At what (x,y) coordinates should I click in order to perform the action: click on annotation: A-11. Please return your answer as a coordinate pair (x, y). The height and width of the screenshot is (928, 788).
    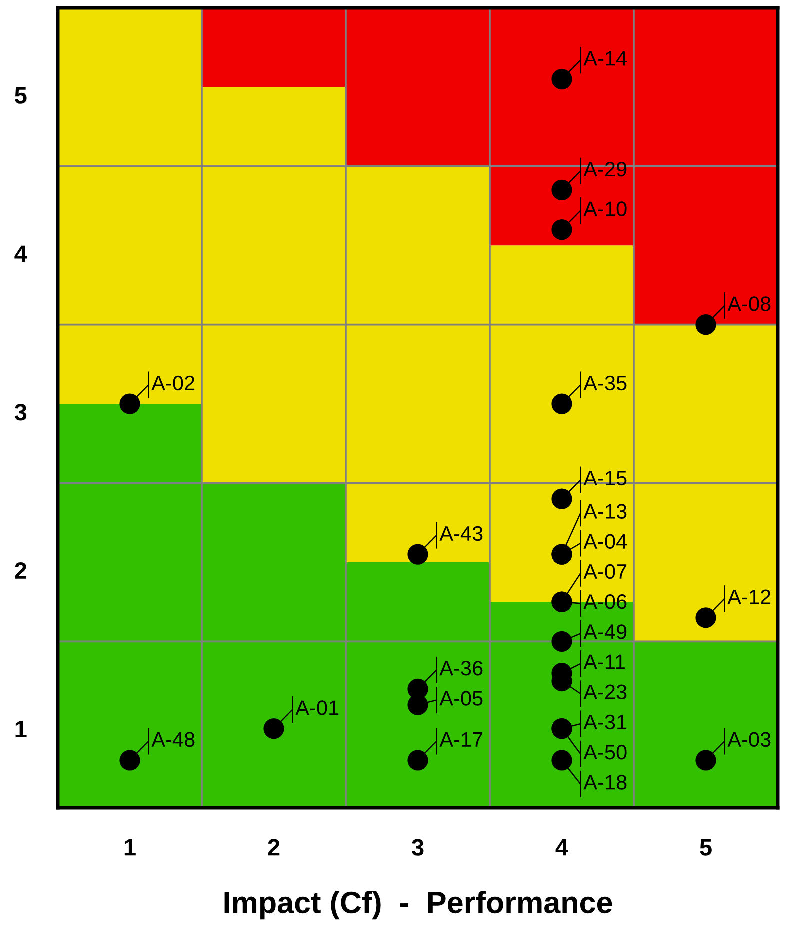
    Looking at the image, I should click on (605, 662).